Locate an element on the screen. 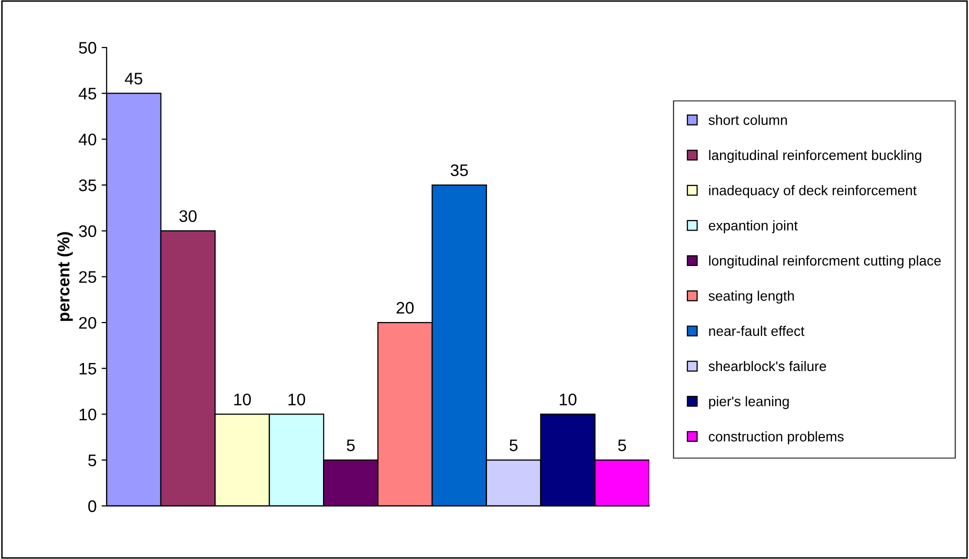 The height and width of the screenshot is (559, 969). data-label: 30 is located at coordinates (188, 216).